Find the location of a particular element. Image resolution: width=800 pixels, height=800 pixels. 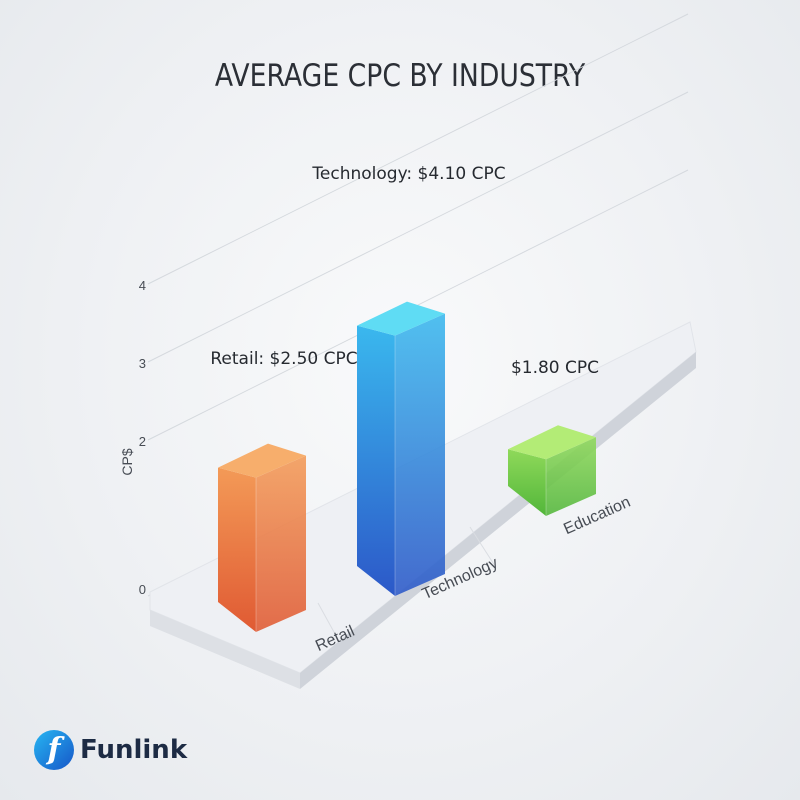

bar-education is located at coordinates (552, 470).